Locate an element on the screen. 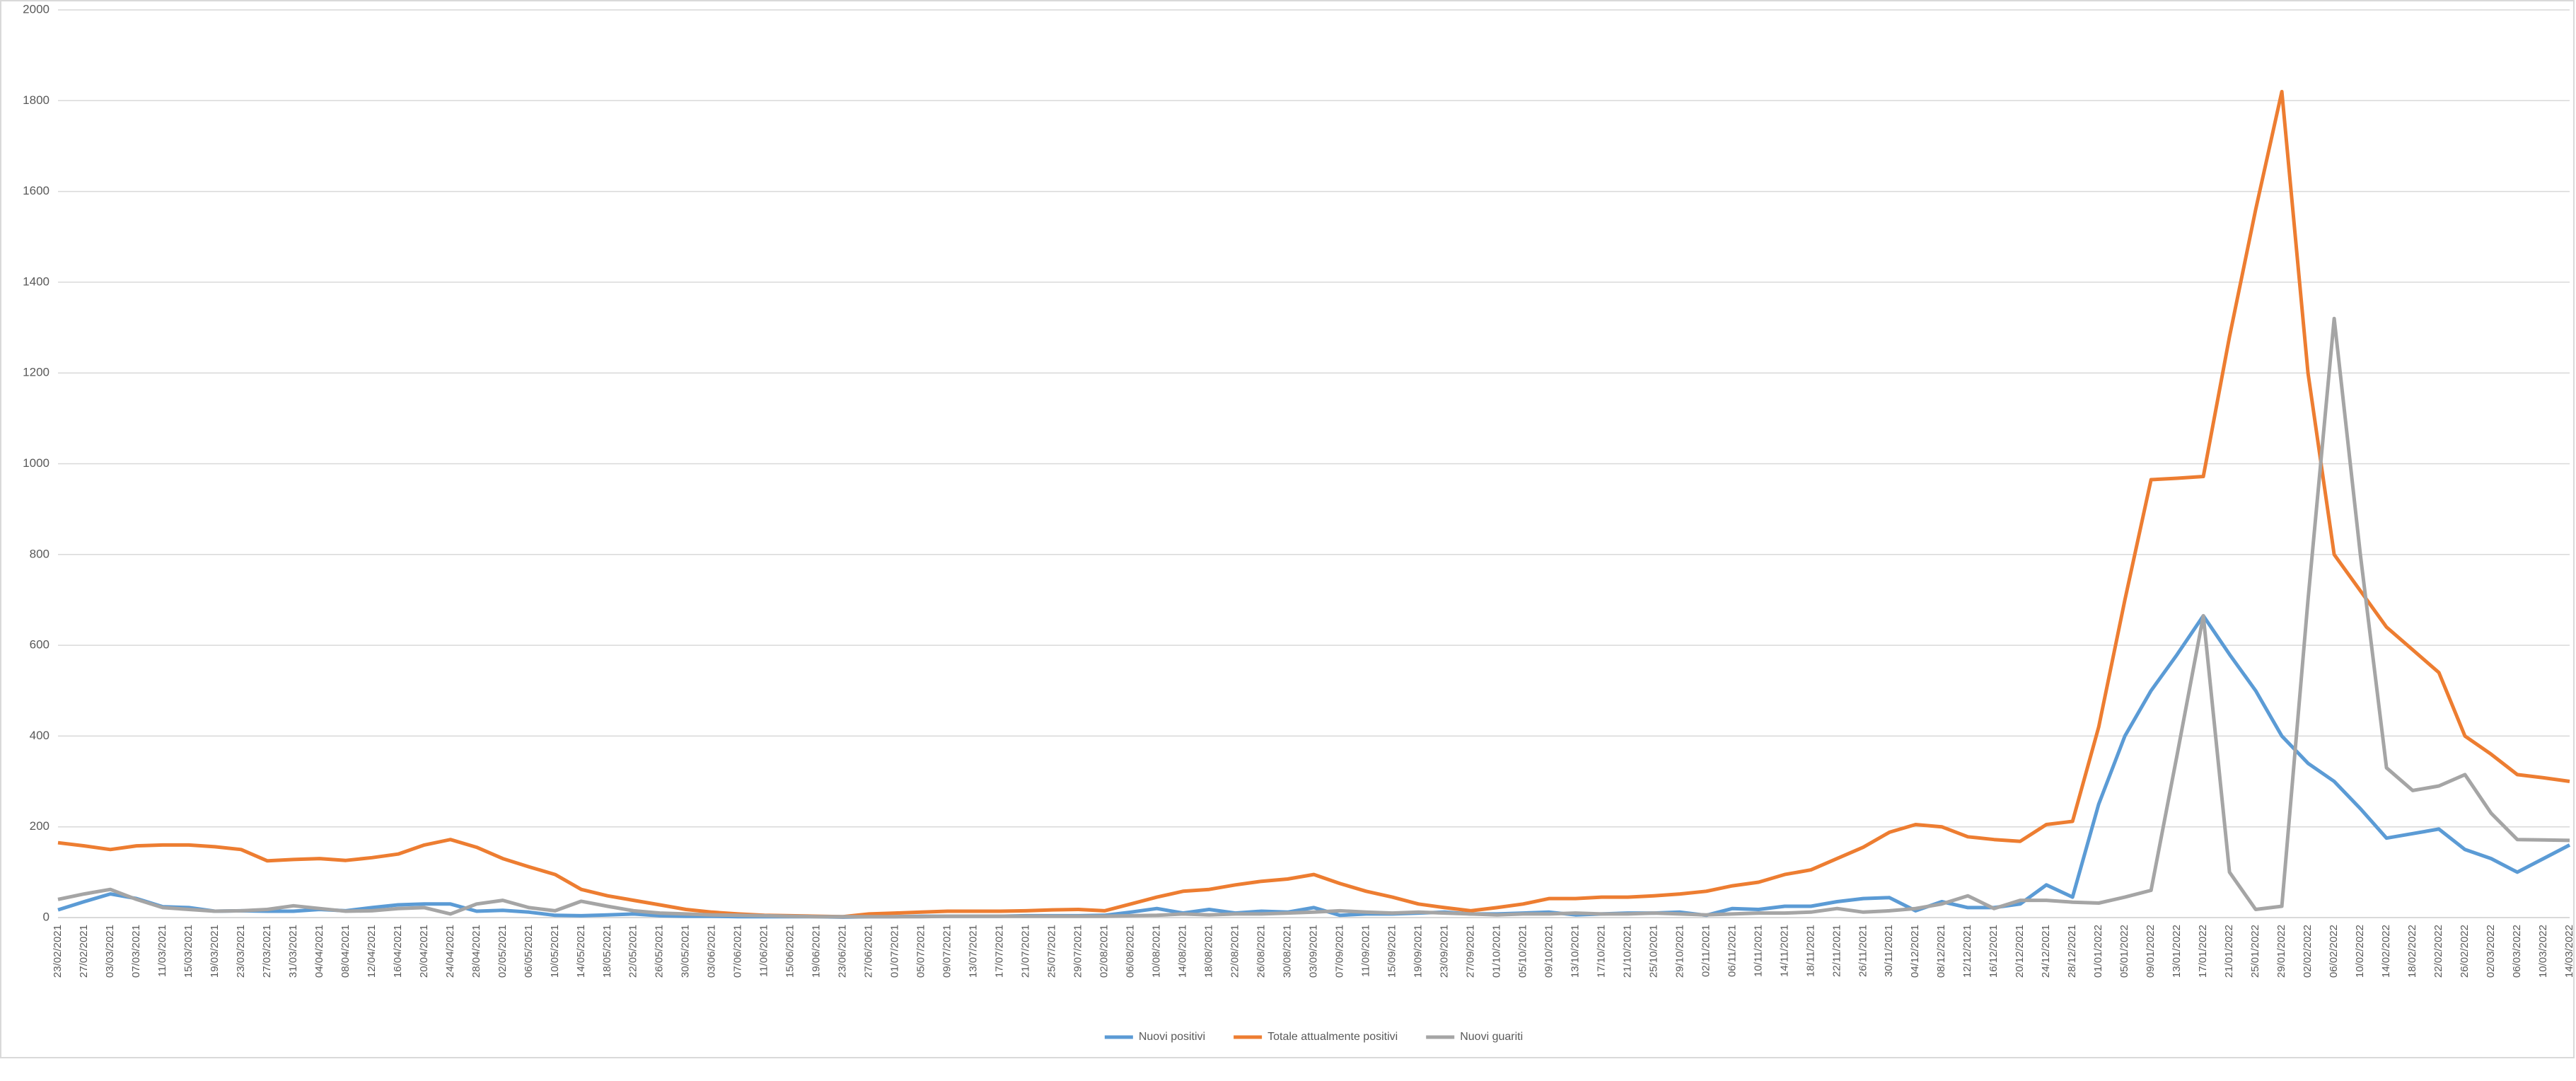  x-tick-label: 09/01/2022 is located at coordinates (2151, 952).